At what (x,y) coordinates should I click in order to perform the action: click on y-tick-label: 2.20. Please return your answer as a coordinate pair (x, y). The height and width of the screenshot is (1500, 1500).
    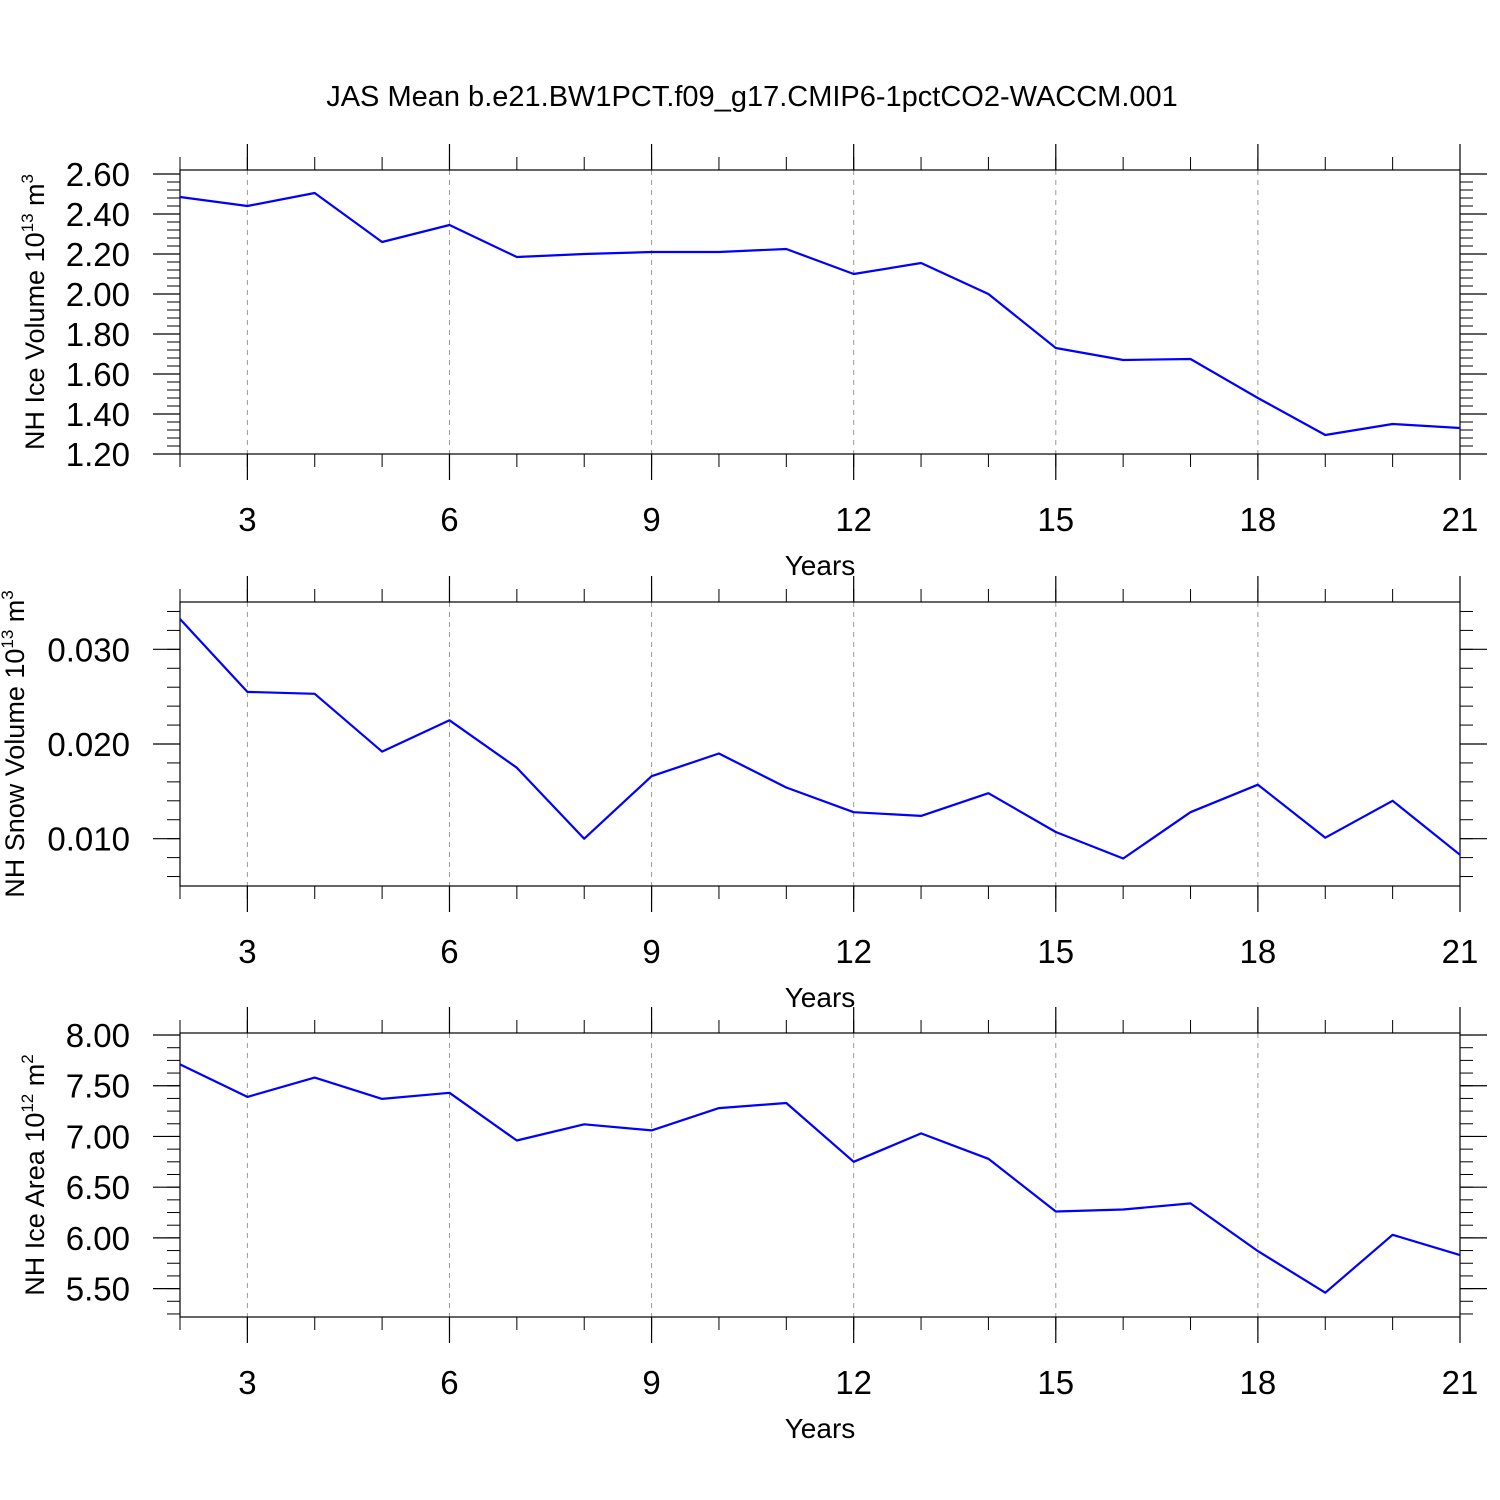
    Looking at the image, I should click on (98, 254).